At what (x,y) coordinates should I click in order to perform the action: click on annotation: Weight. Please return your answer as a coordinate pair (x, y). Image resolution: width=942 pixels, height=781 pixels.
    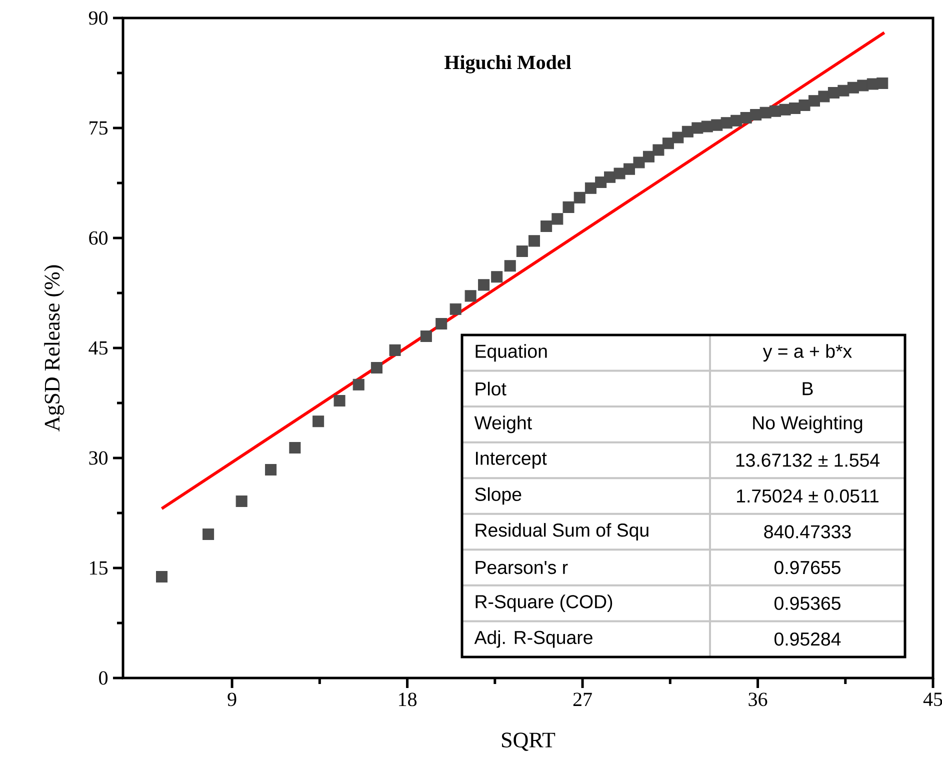
    Looking at the image, I should click on (503, 425).